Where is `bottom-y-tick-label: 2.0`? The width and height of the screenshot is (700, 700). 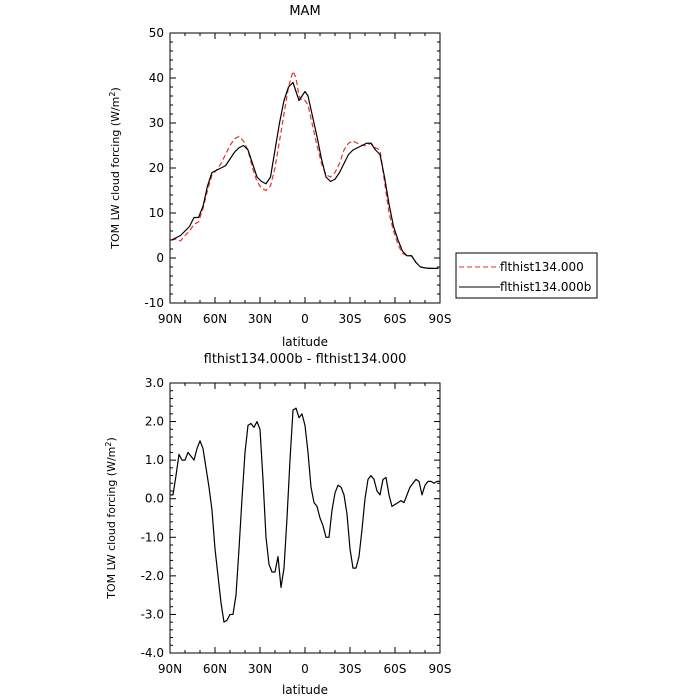 bottom-y-tick-label: 2.0 is located at coordinates (154, 422).